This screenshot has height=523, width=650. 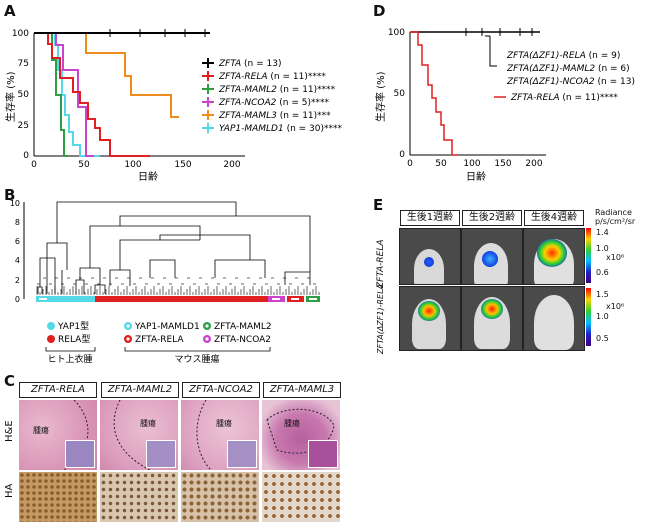 What do you see at coordinates (602, 232) in the screenshot?
I see `scale-tick: 1.4` at bounding box center [602, 232].